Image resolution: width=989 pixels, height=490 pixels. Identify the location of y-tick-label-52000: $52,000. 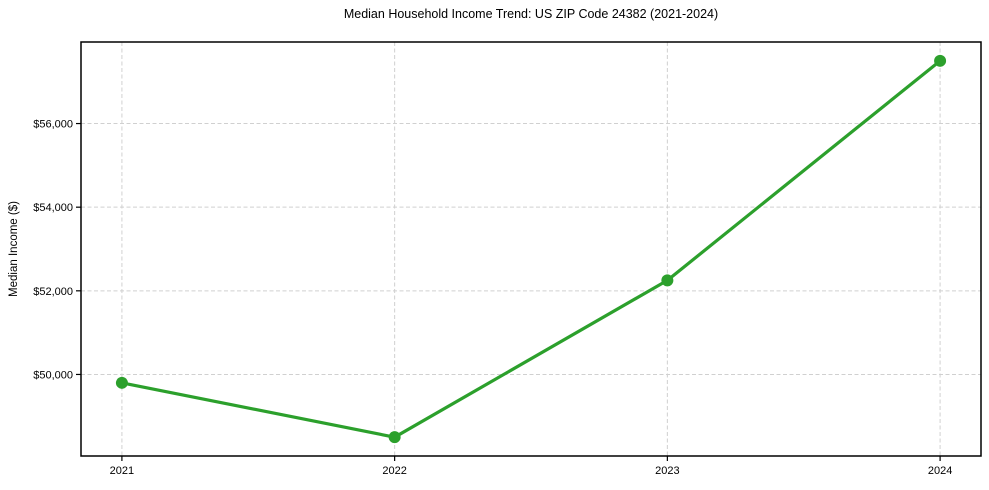
(53, 292).